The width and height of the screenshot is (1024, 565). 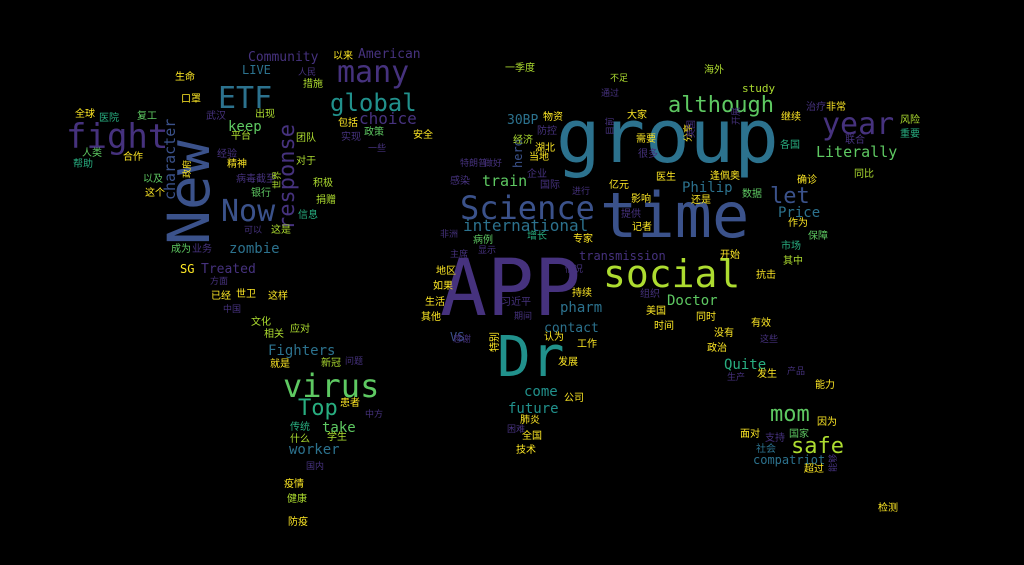 I want to click on cloud-word: train, so click(x=505, y=181).